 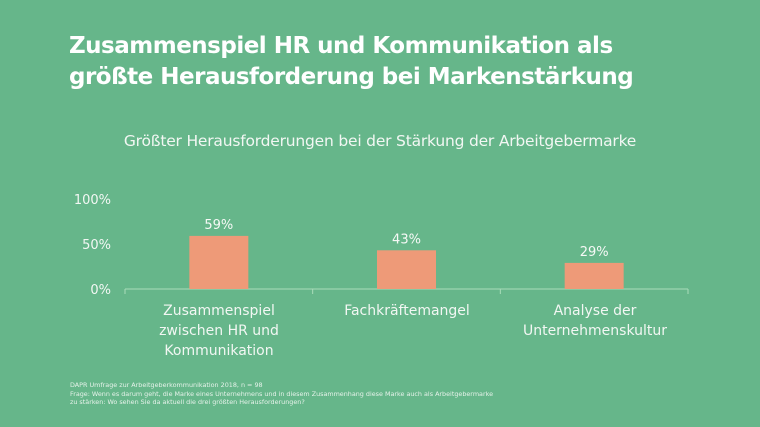 I want to click on data-label: 43%, so click(x=406, y=239).